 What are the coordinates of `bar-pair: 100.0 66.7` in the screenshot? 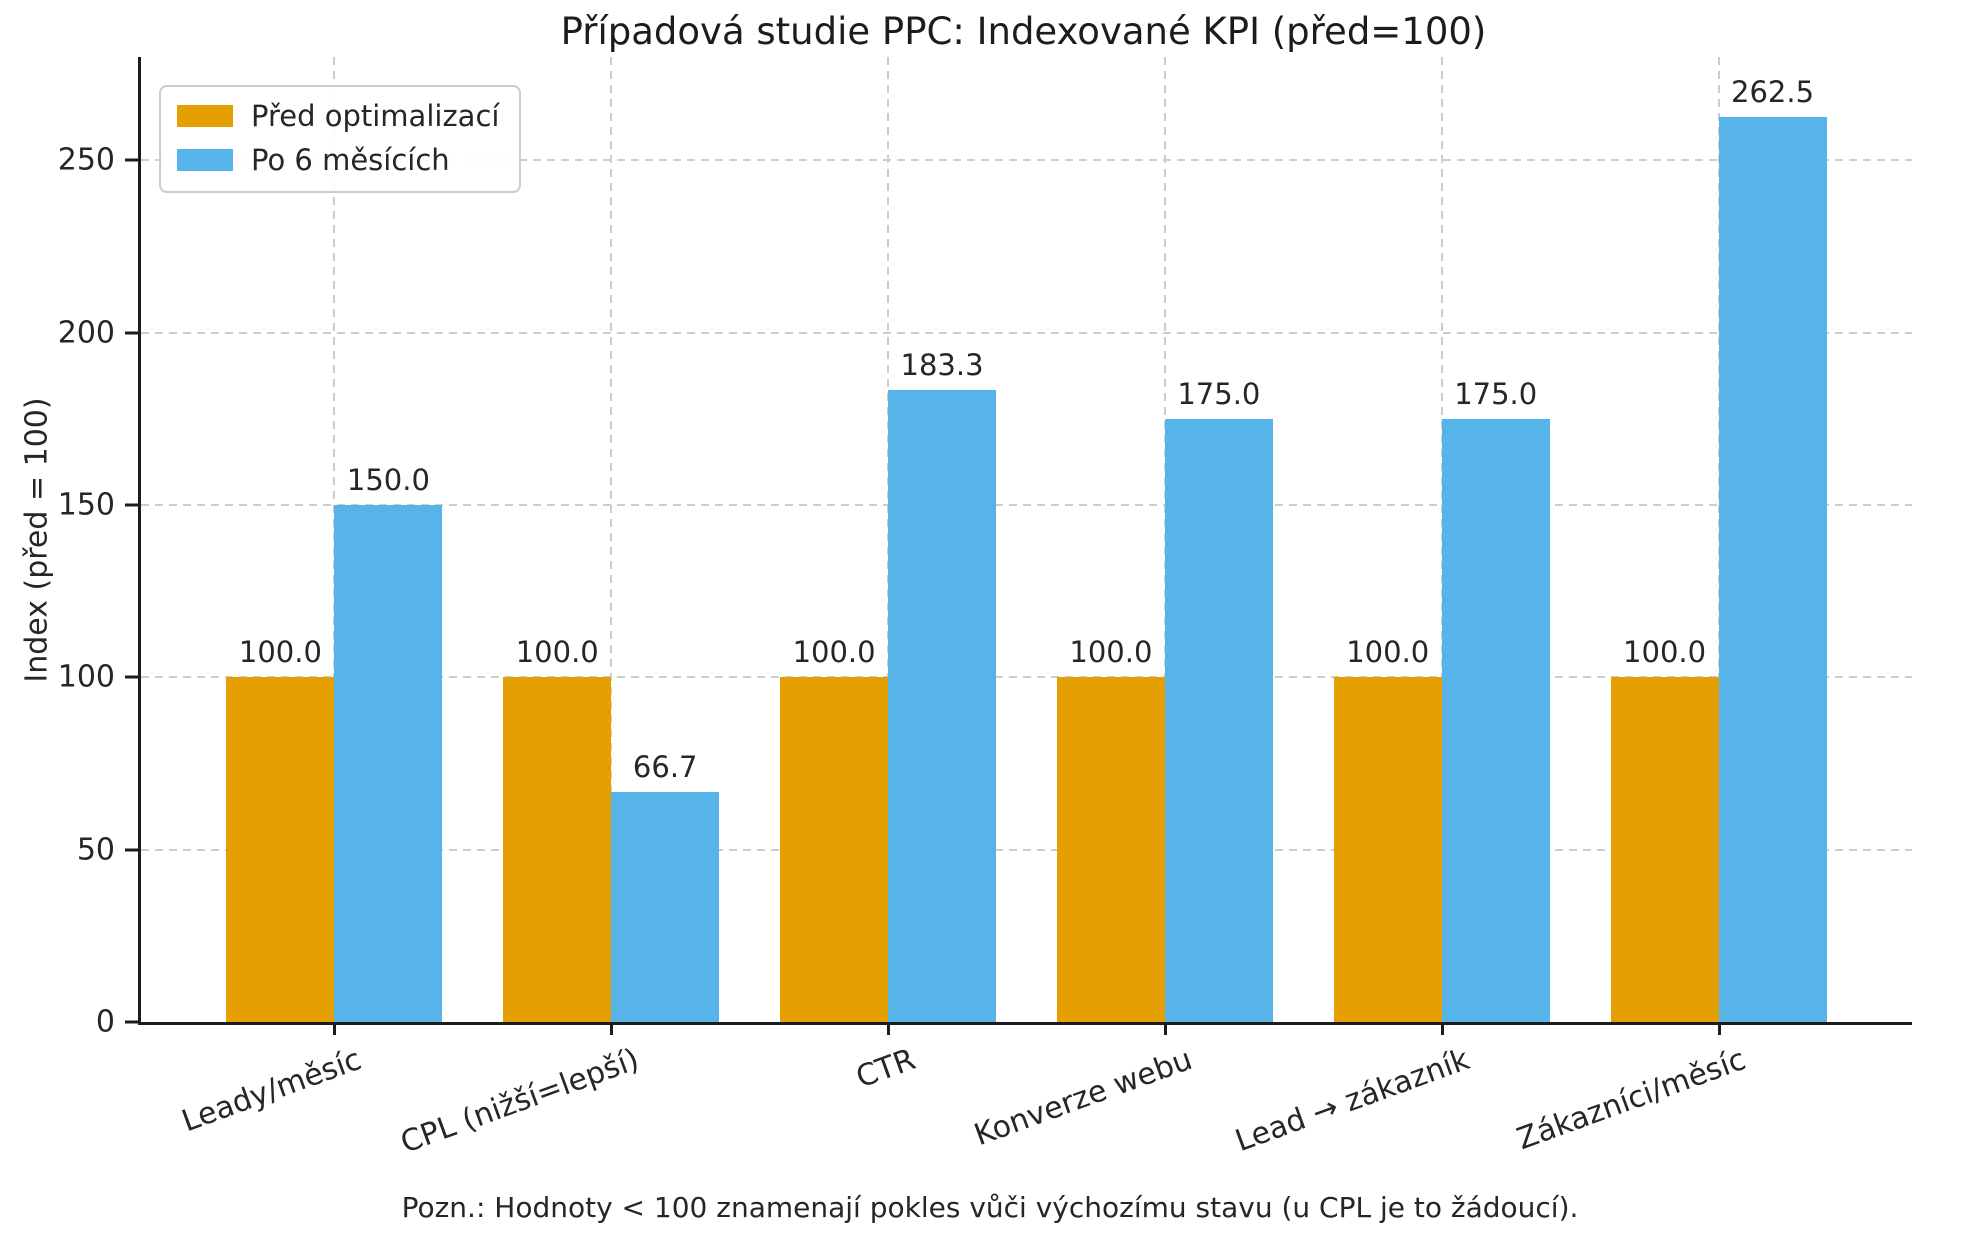 It's located at (611, 539).